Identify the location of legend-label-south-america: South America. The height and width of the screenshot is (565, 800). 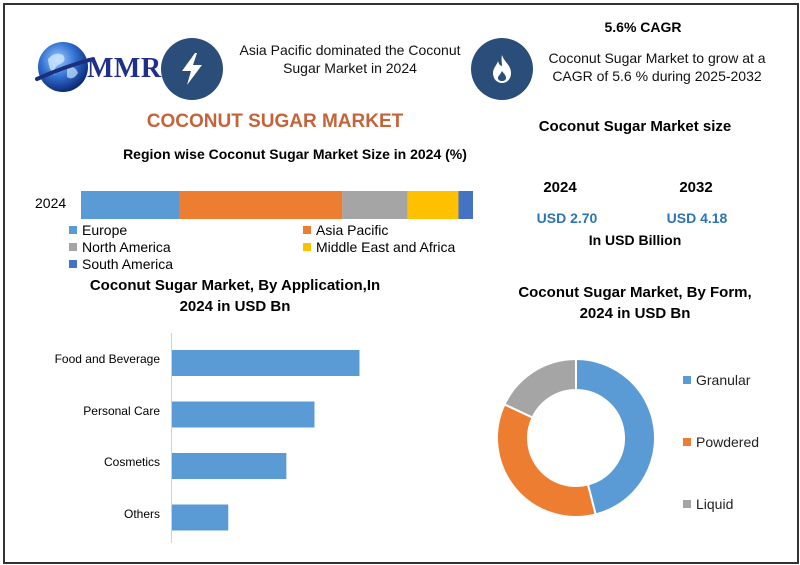
(128, 264).